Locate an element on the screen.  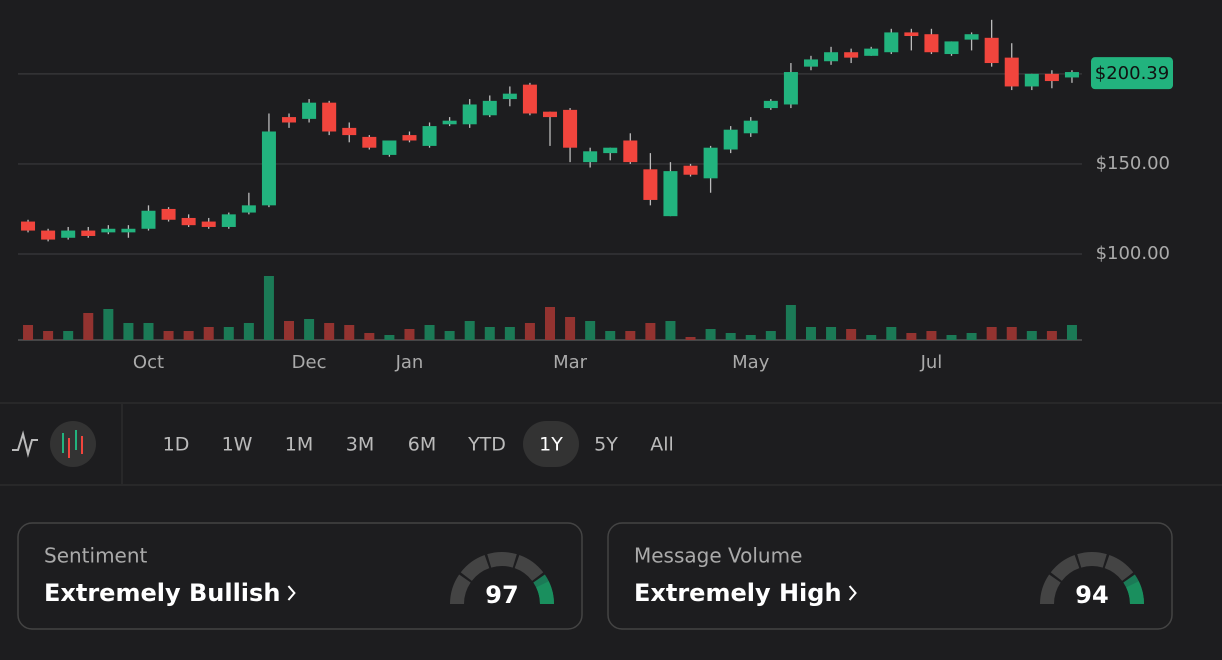
range-button: YTD is located at coordinates (486, 445).